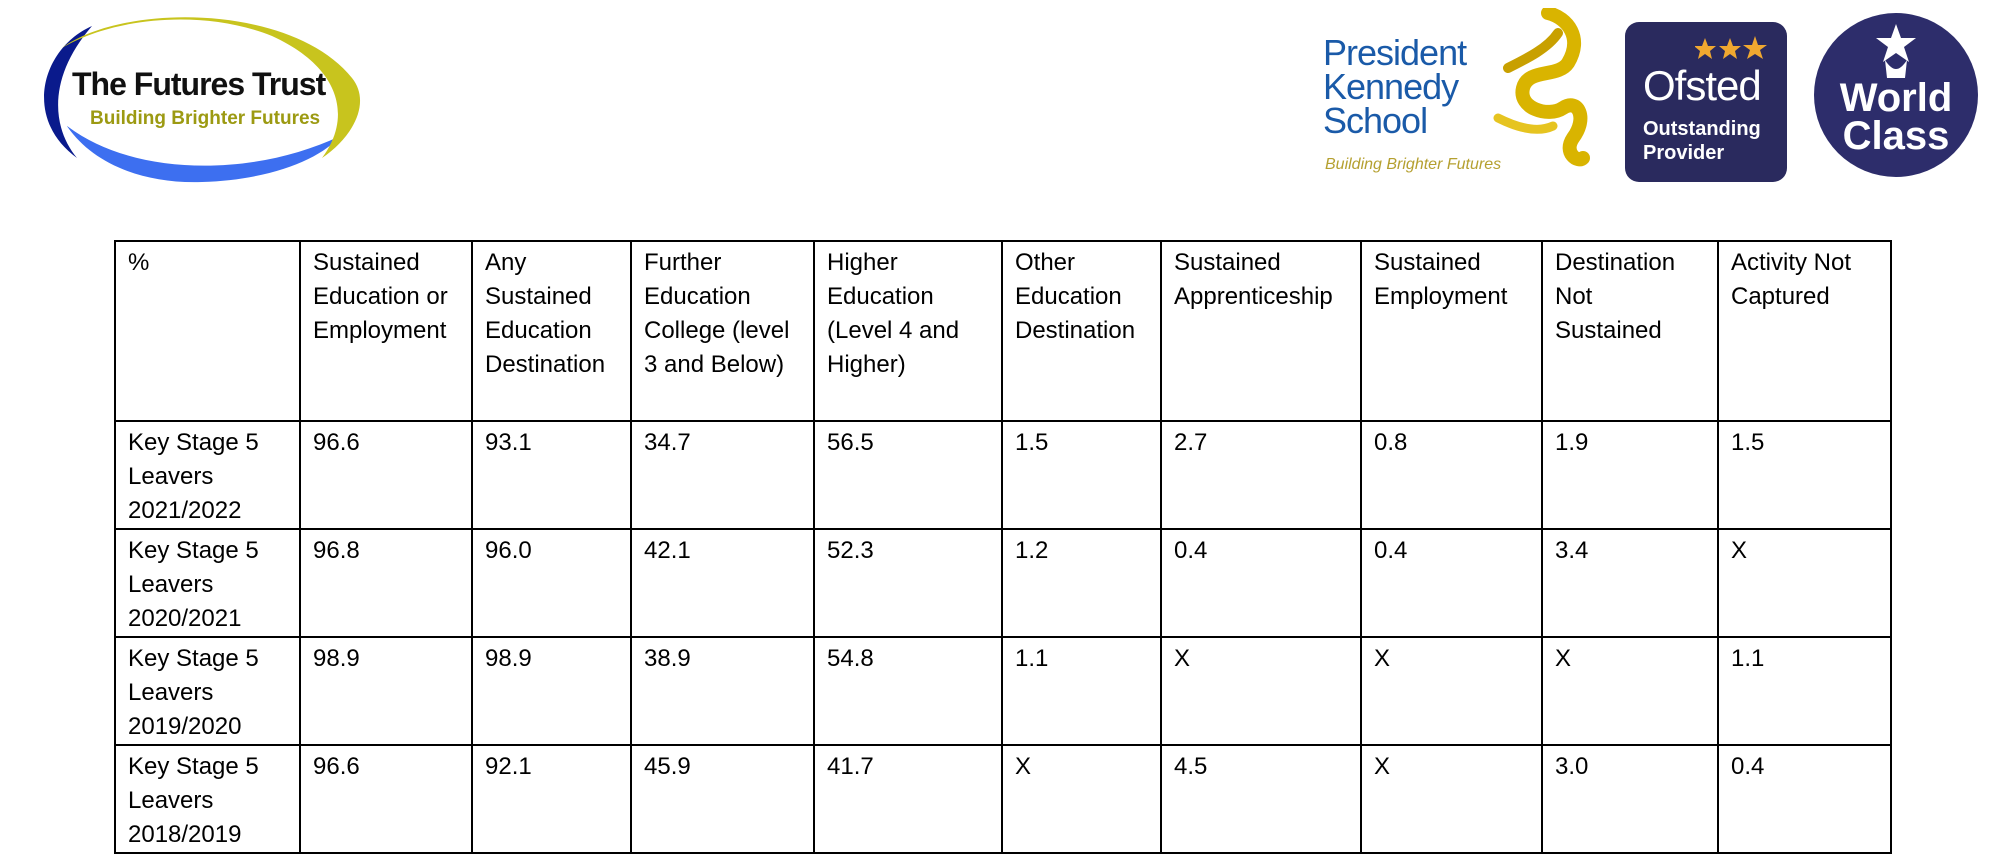 The height and width of the screenshot is (855, 2000). I want to click on column-header-sustained-employment: Sustained Employment, so click(1451, 331).